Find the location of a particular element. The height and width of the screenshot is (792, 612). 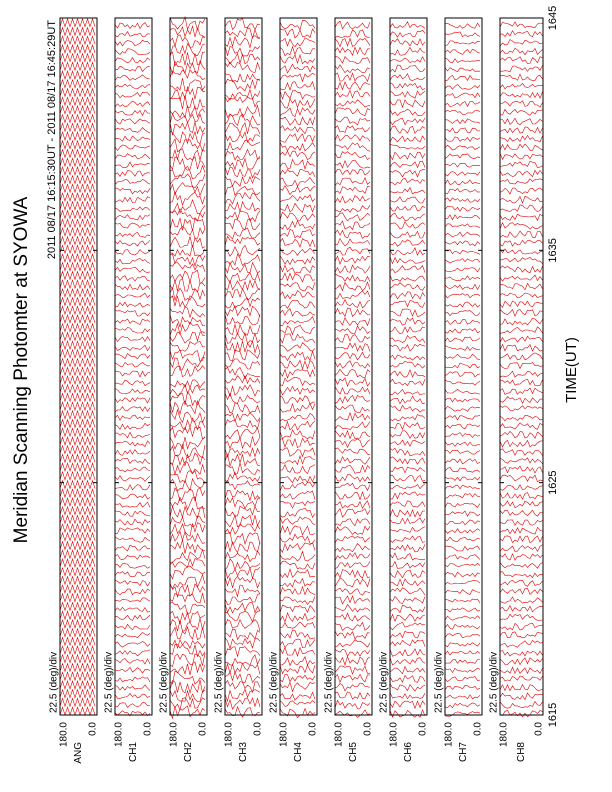

y-tick-label: 0.0 is located at coordinates (93, 729).